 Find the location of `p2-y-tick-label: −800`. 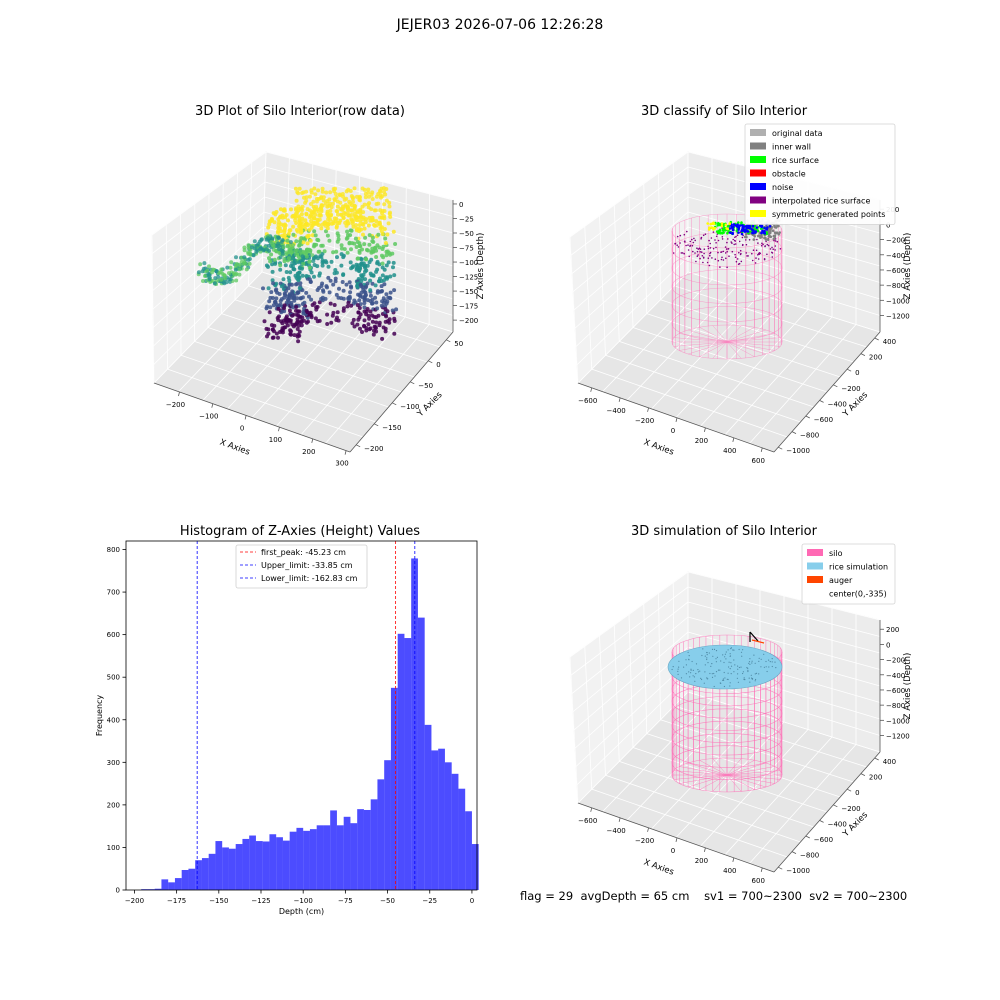

p2-y-tick-label: −800 is located at coordinates (809, 436).